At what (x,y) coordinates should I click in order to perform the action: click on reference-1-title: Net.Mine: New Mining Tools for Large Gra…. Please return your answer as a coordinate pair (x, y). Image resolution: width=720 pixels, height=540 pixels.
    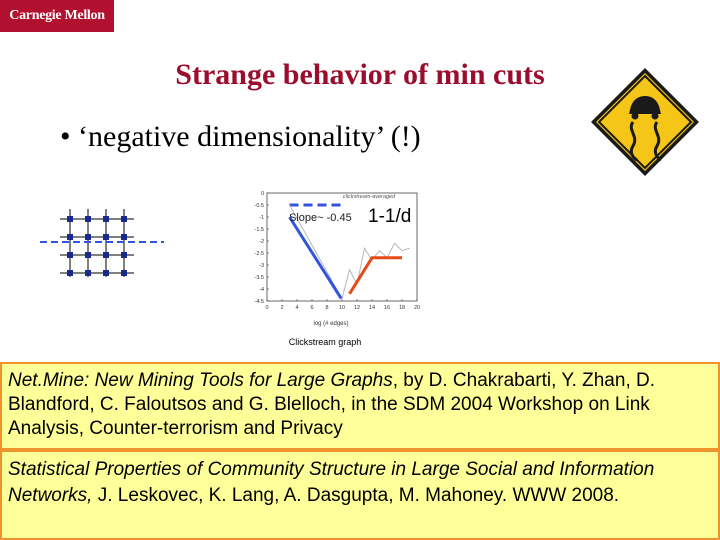
    Looking at the image, I should click on (200, 380).